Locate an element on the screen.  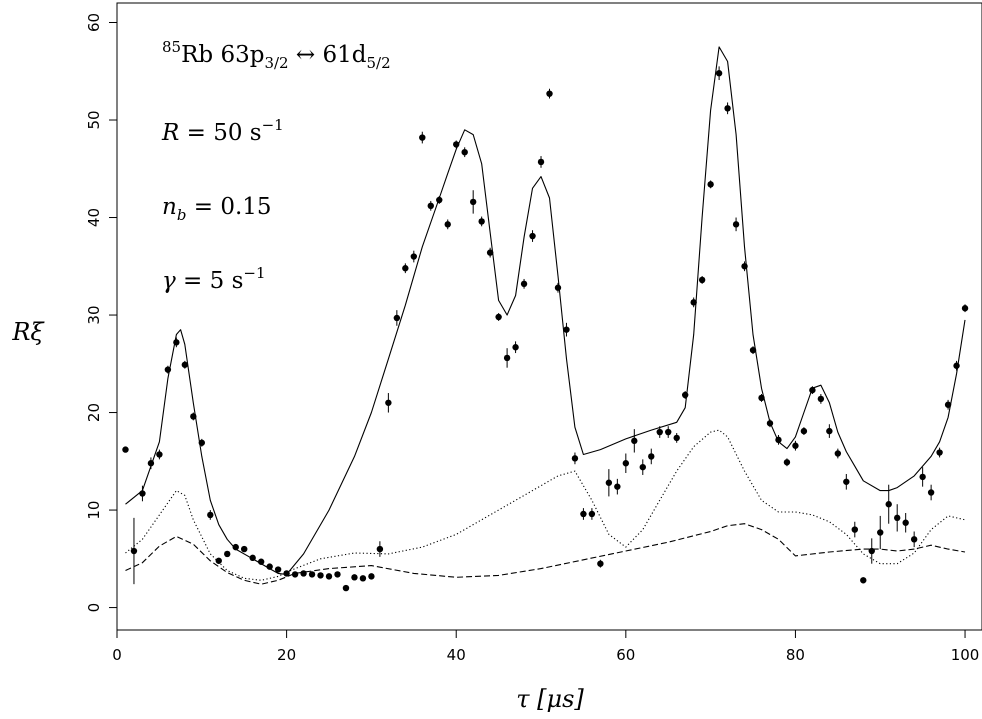
y-tick-label: 10 is located at coordinates (94, 510).